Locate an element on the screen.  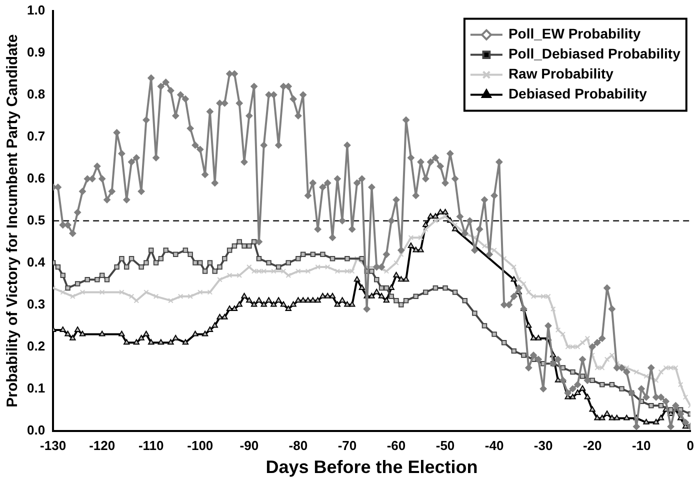
x-tick-label: -100 is located at coordinates (200, 446).